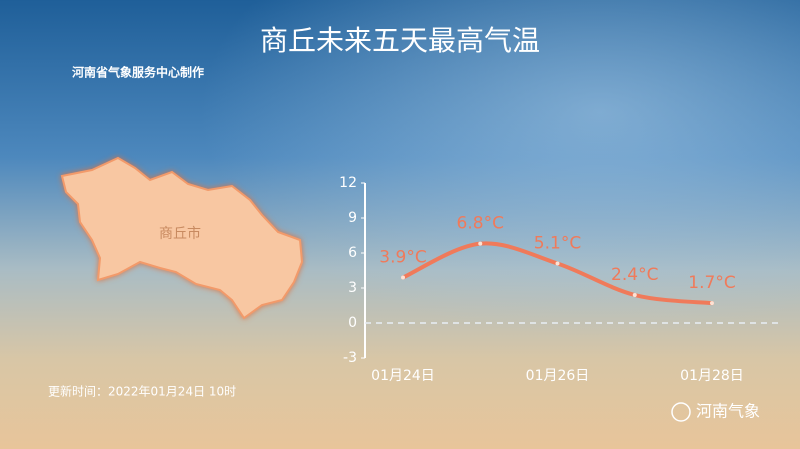 This screenshot has height=449, width=800. What do you see at coordinates (352, 218) in the screenshot?
I see `y-tick-label: 9` at bounding box center [352, 218].